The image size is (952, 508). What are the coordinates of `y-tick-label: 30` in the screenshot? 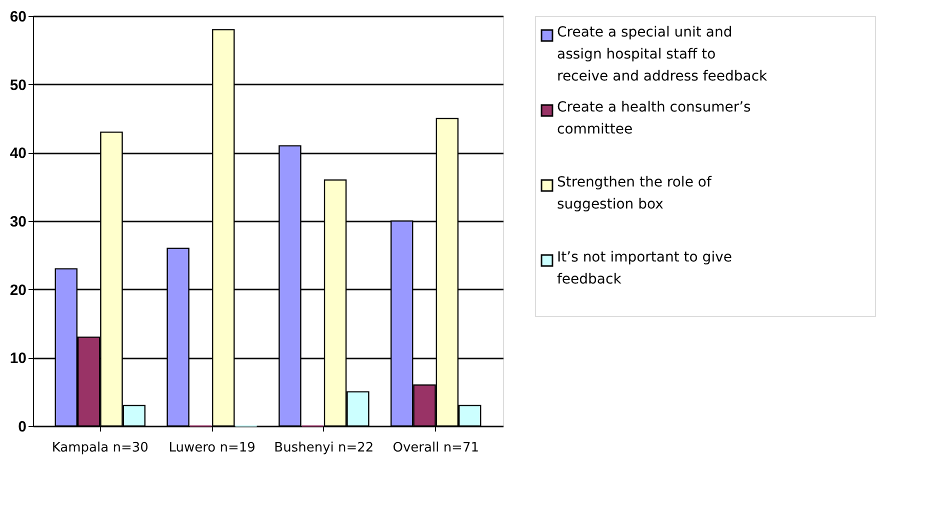 It's located at (18, 222).